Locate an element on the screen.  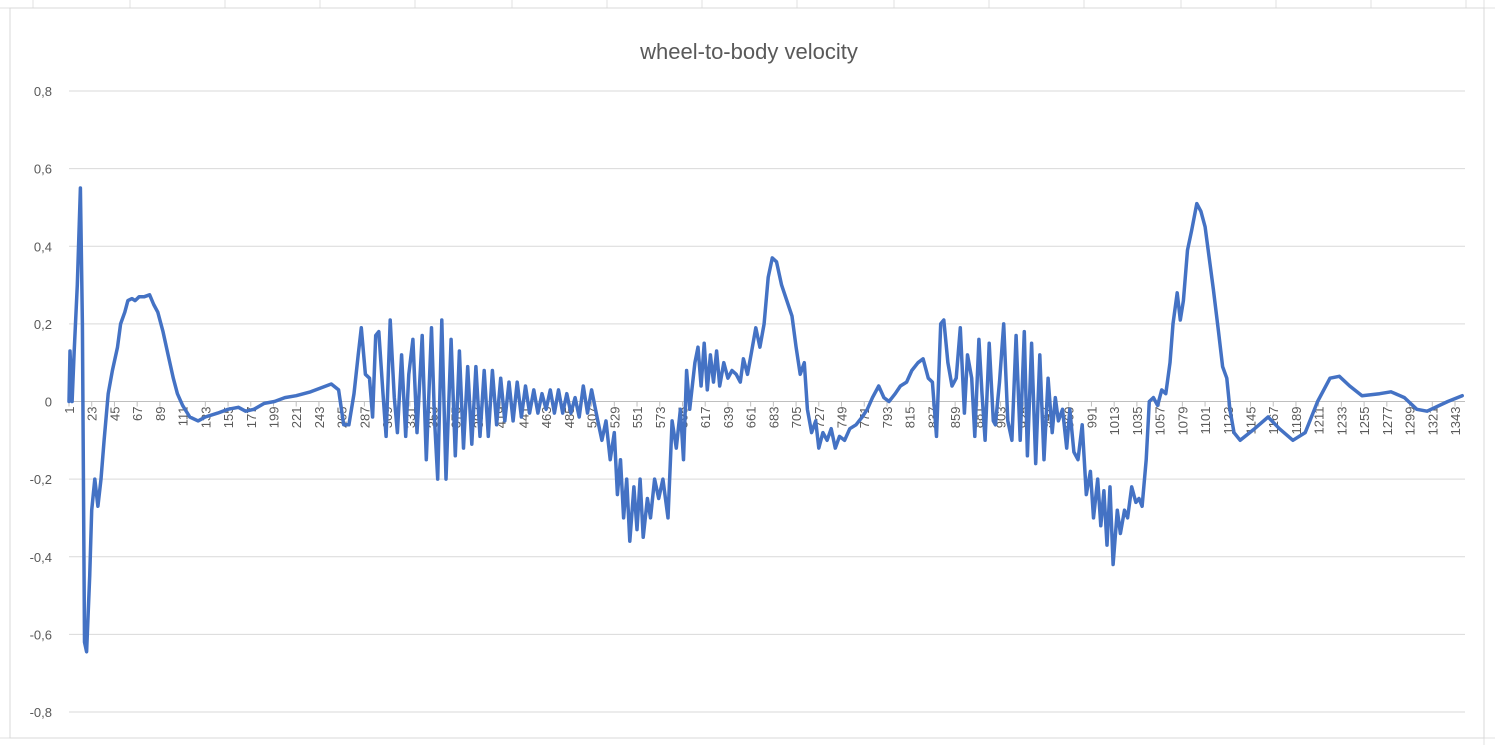
x-tick-label: 771 is located at coordinates (864, 418).